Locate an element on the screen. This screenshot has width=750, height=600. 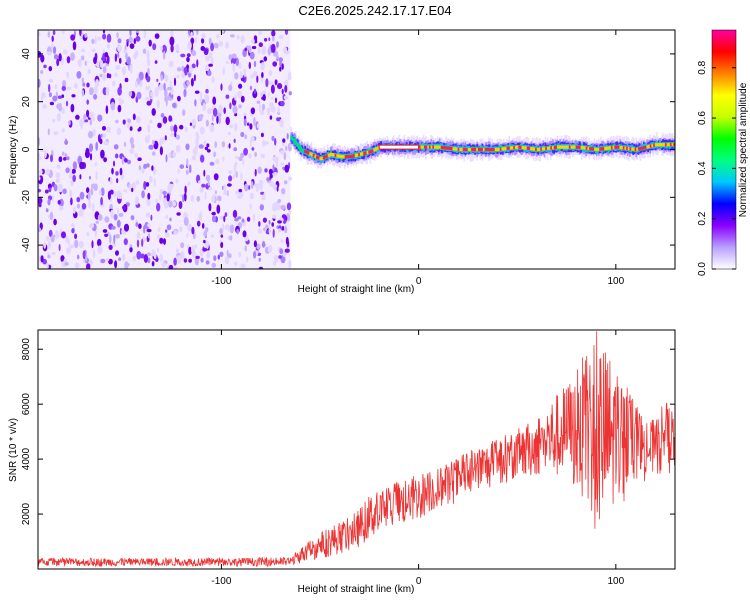
track-band is located at coordinates (303, 150).